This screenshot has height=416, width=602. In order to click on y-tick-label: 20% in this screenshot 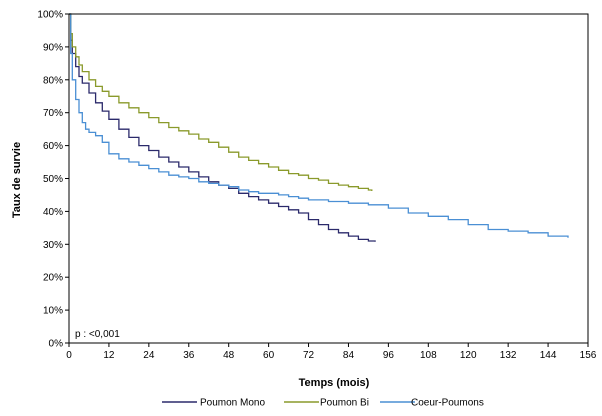, I will do `click(53, 278)`.